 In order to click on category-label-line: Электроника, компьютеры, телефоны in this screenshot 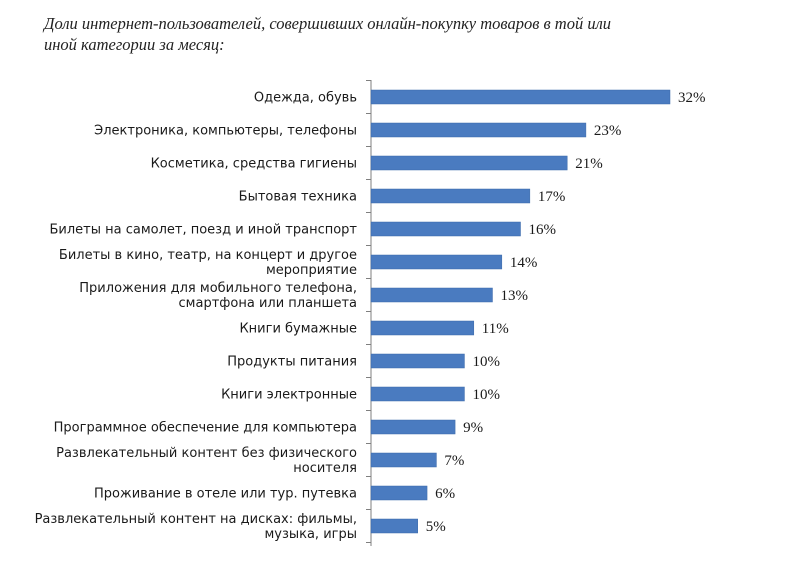, I will do `click(225, 131)`.